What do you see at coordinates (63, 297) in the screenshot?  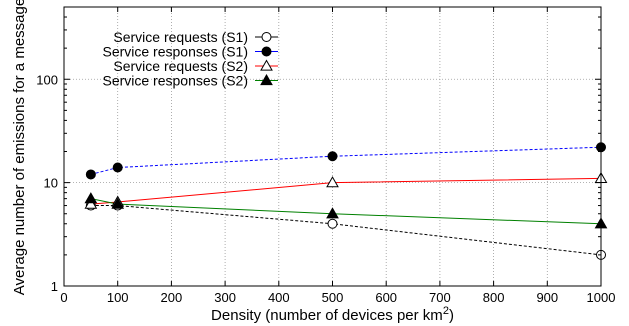 I see `x-tick-label: 0` at bounding box center [63, 297].